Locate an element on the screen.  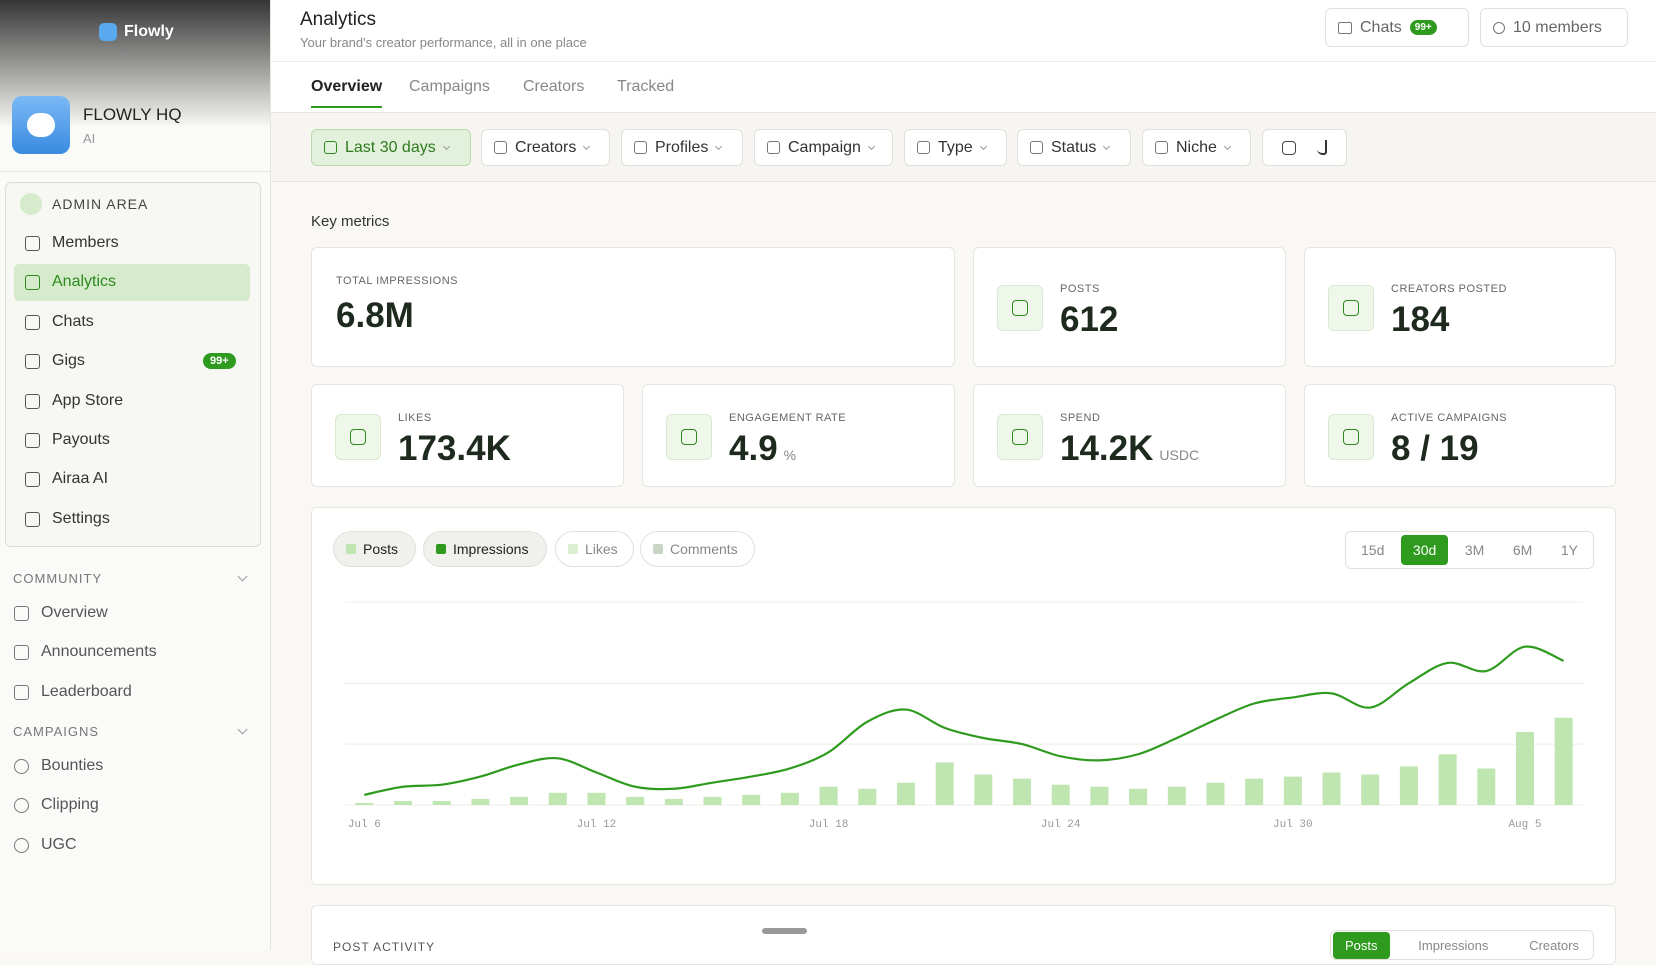
legend-chip: Comments is located at coordinates (697, 549).